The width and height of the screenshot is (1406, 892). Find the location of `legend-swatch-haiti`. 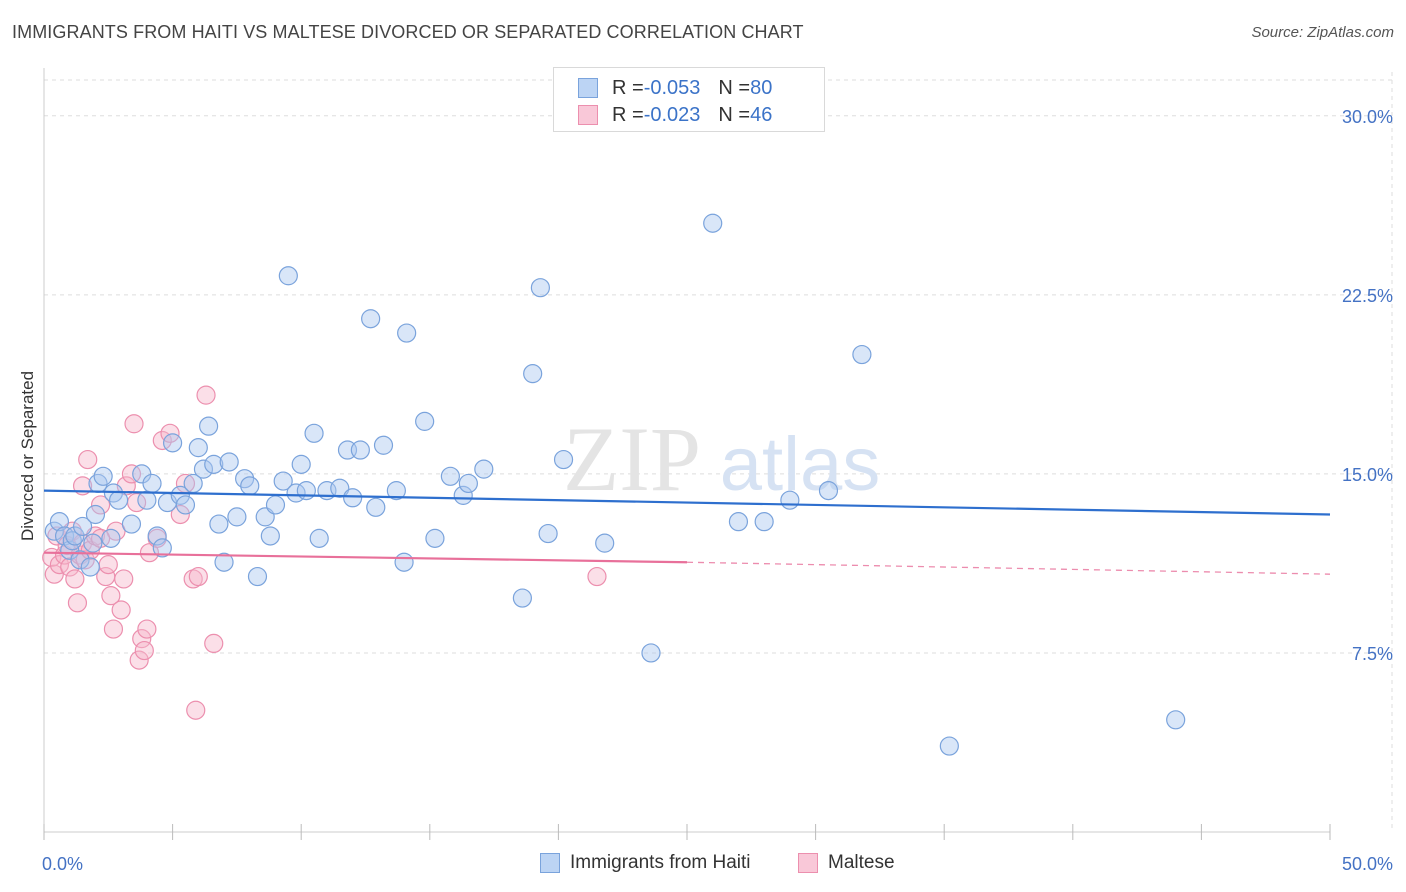

legend-swatch-haiti is located at coordinates (588, 88).